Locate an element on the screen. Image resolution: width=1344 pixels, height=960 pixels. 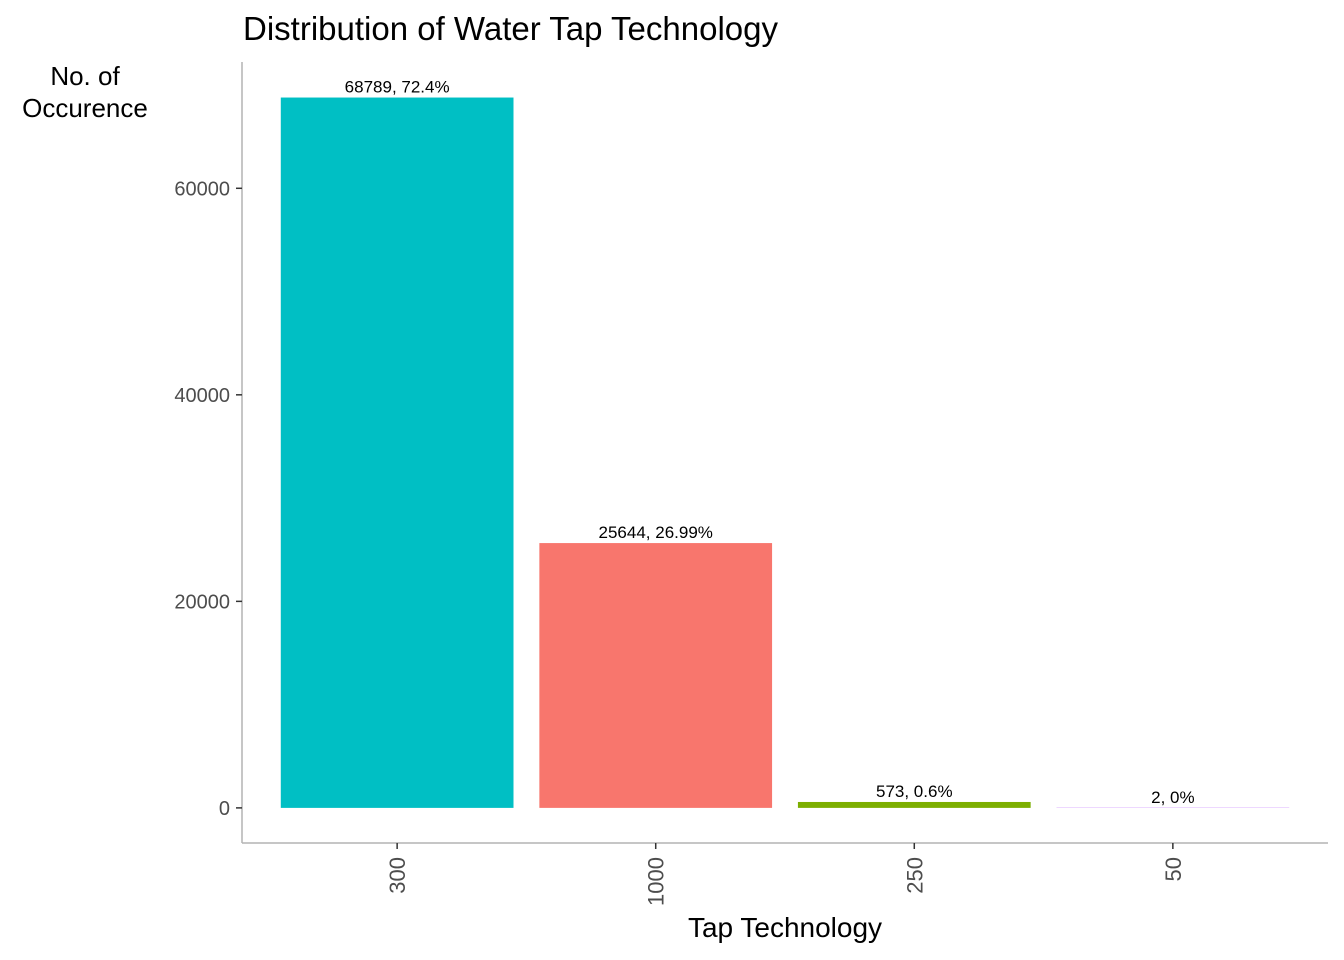
y-tick-label: 20000 is located at coordinates (202, 602).